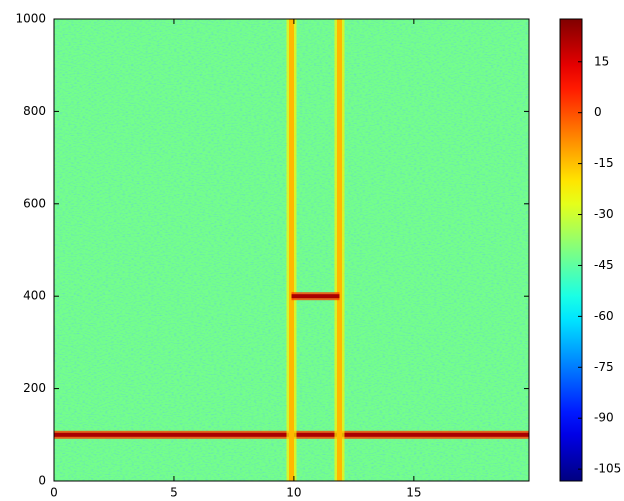  What do you see at coordinates (42, 481) in the screenshot?
I see `y-tick-label: 0` at bounding box center [42, 481].